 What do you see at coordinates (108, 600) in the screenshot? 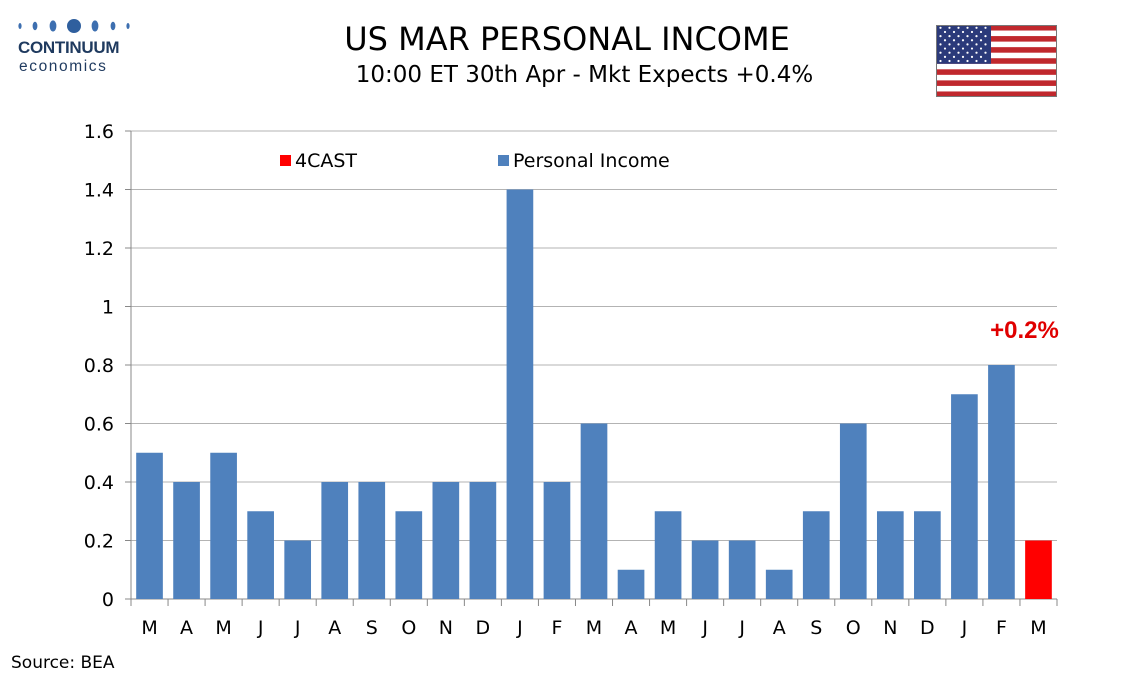
I see `y-tick-label: 0` at bounding box center [108, 600].